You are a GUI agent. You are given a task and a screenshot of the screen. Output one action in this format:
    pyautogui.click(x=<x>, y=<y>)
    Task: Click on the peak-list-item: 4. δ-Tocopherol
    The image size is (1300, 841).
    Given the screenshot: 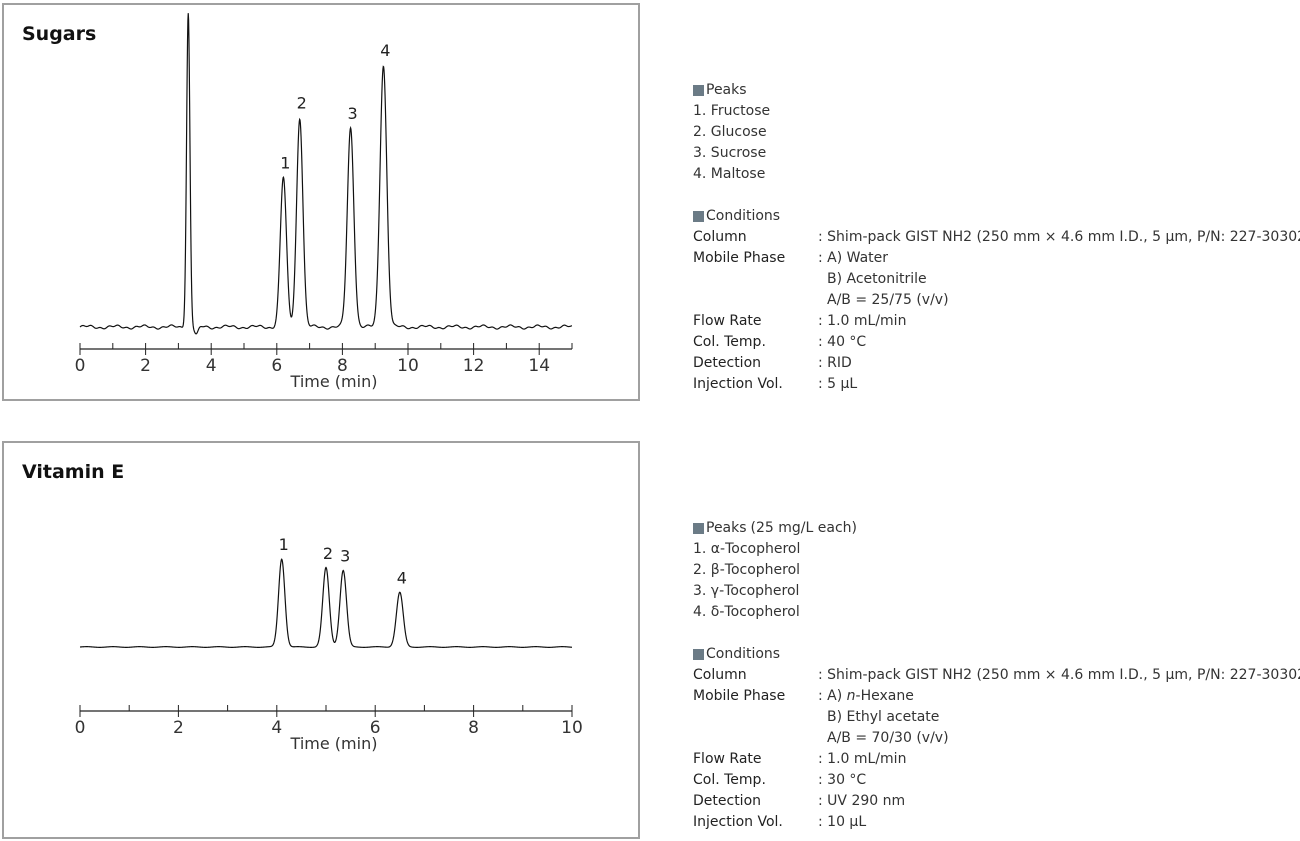 What is the action you would take?
    pyautogui.click(x=746, y=612)
    